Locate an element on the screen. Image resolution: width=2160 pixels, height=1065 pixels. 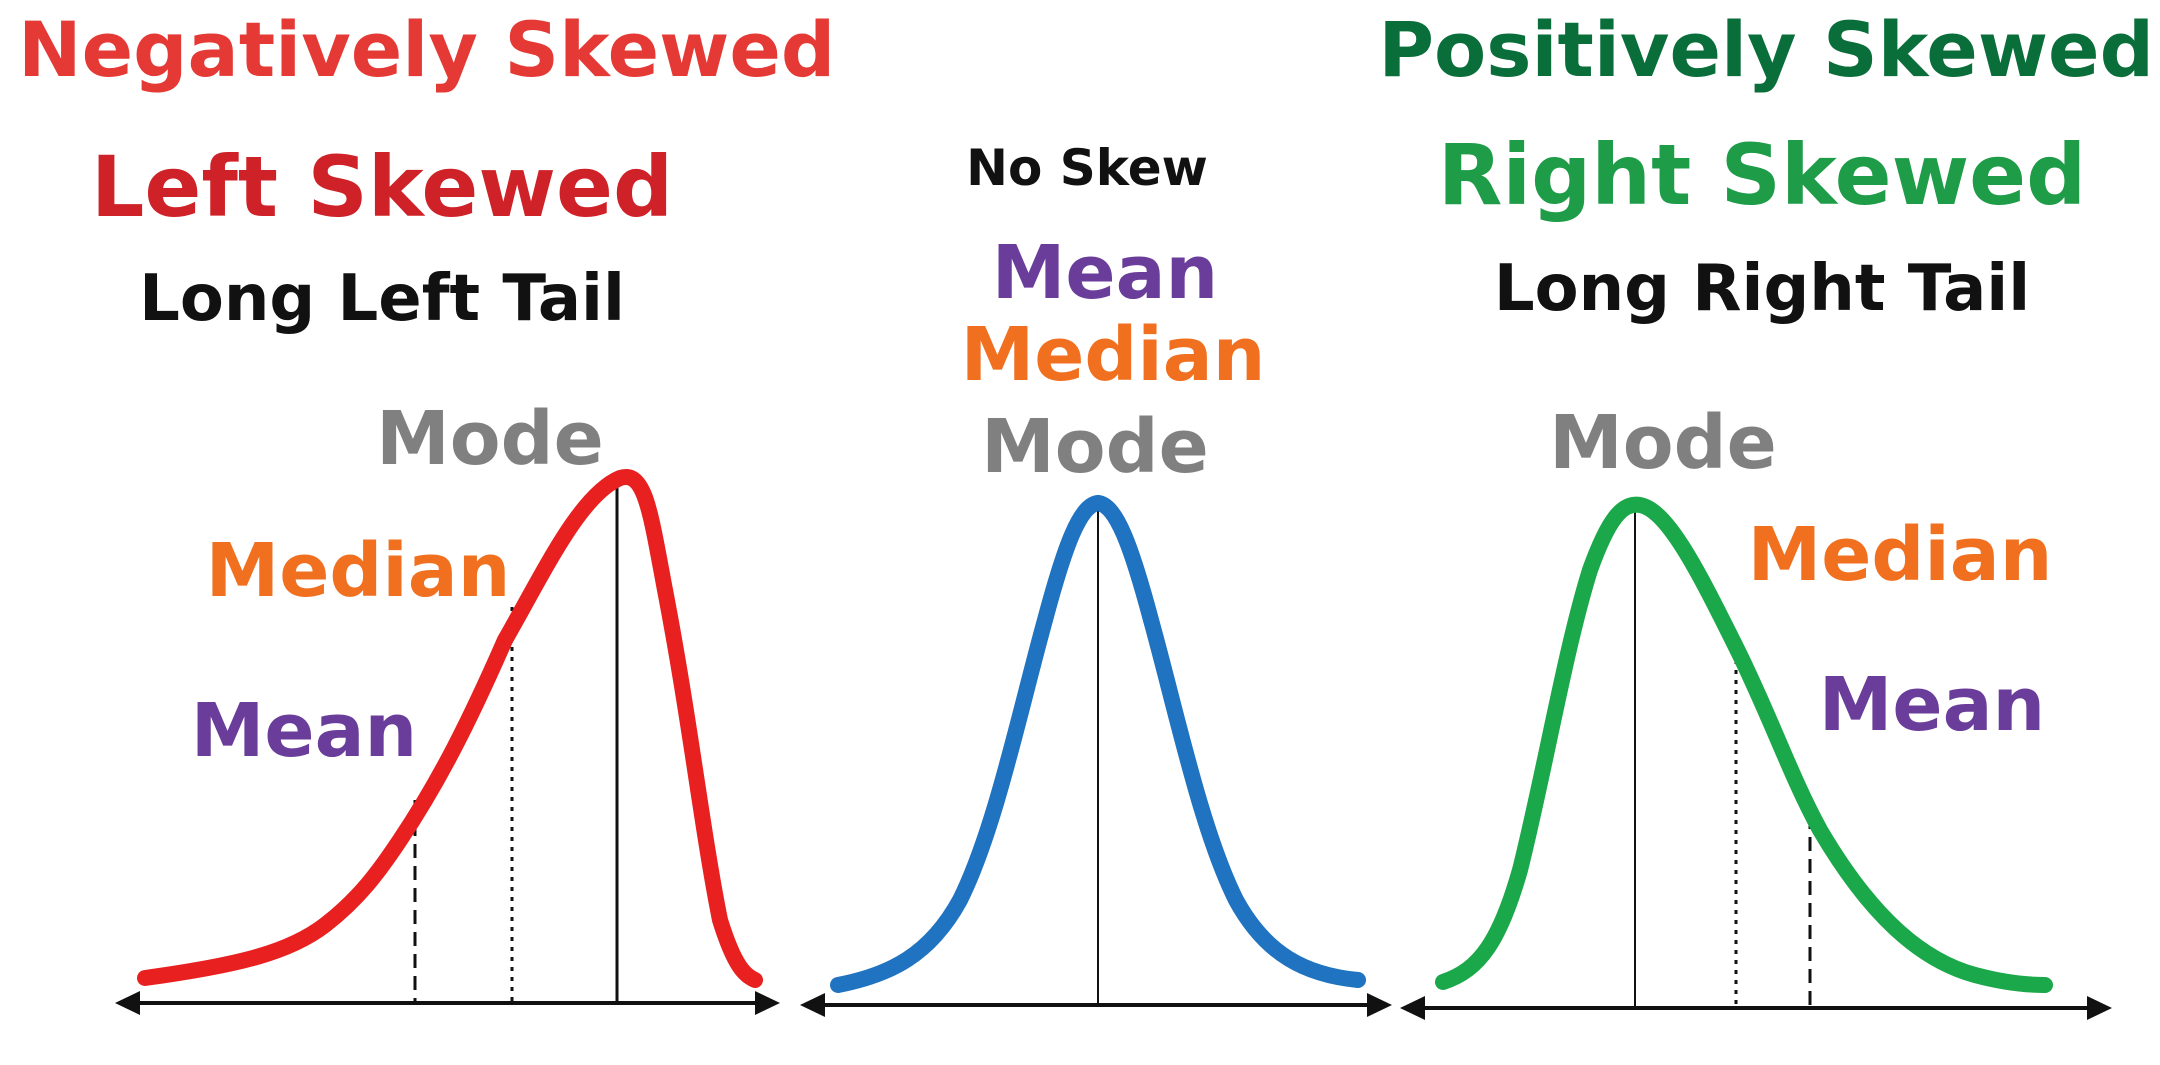
left-mean-label: Mean is located at coordinates (304, 731).